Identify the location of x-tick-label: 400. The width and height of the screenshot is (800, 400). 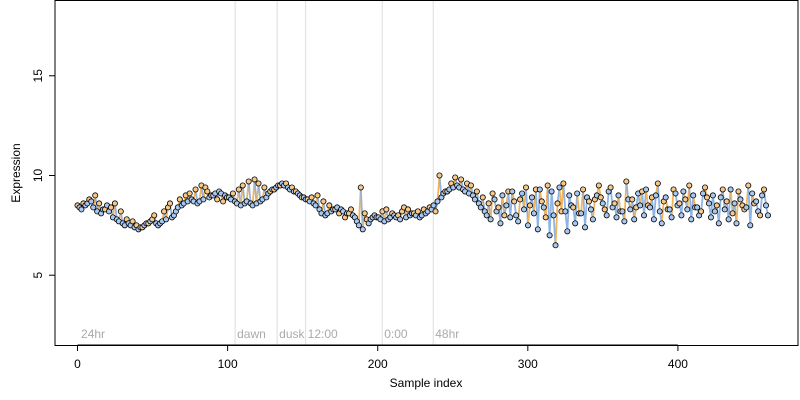
(678, 364).